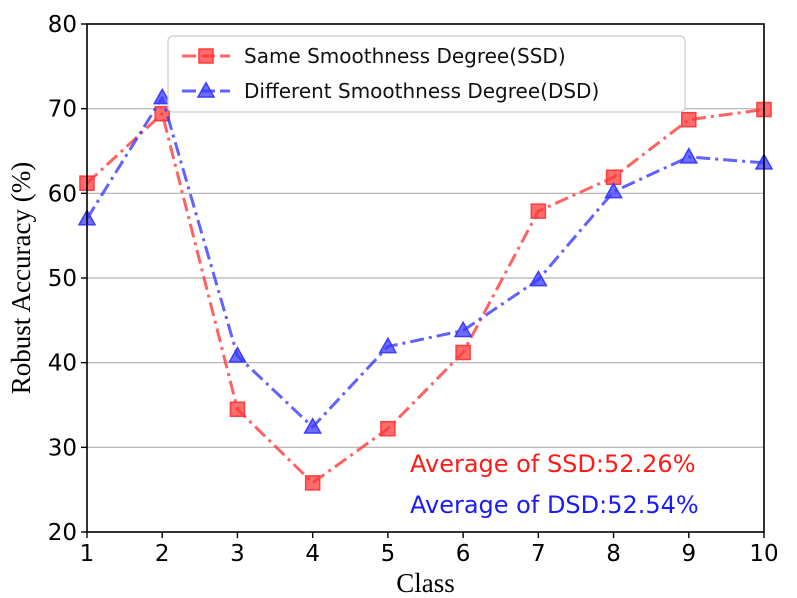 Image resolution: width=797 pixels, height=598 pixels. What do you see at coordinates (62, 110) in the screenshot?
I see `y-tick-label-70: 70` at bounding box center [62, 110].